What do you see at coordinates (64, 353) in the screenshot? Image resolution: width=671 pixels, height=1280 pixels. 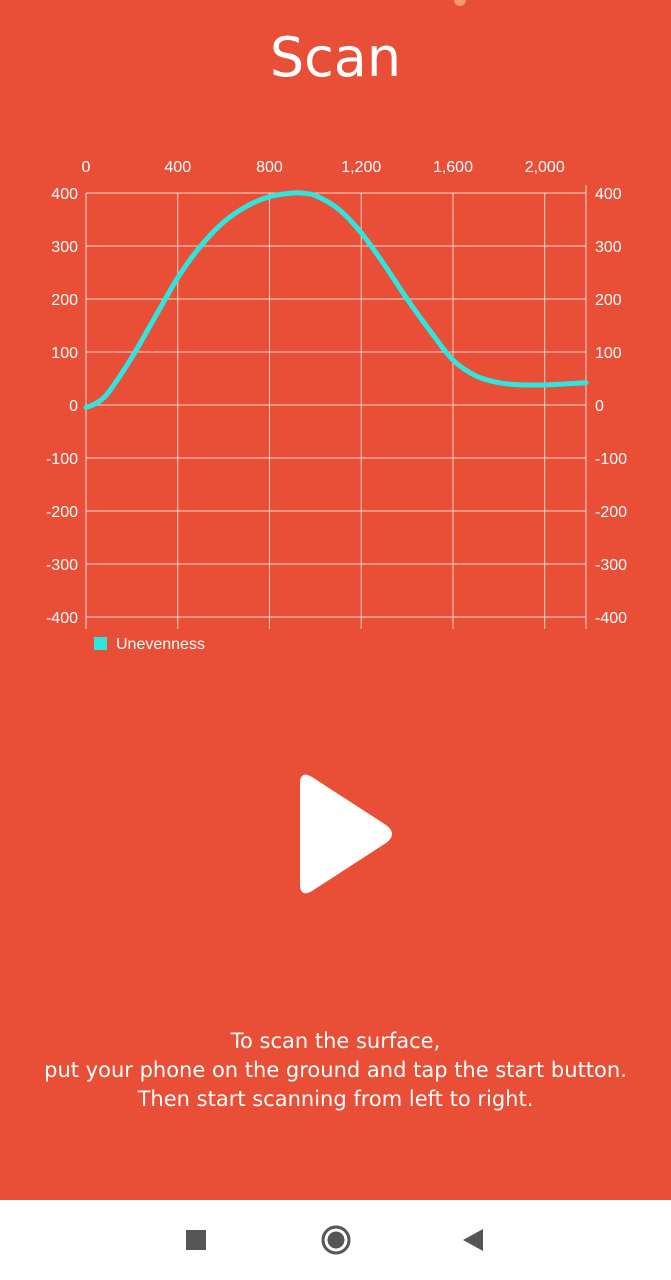 I see `y-tick-label-left: 100` at bounding box center [64, 353].